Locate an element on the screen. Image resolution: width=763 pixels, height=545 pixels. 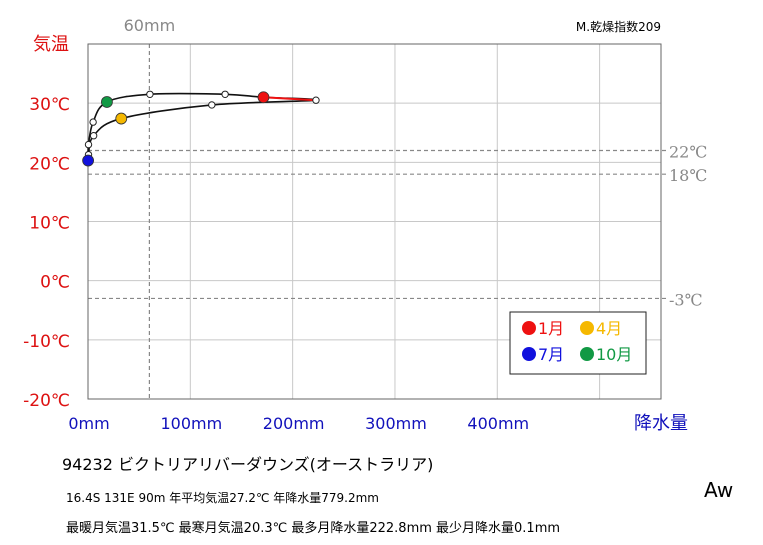
y-axis-label: 気温 is located at coordinates (51, 44).